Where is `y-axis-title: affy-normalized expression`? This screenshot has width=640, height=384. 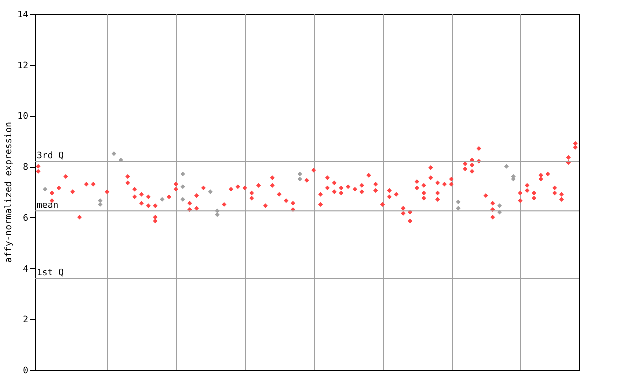 y-axis-title: affy-normalized expression is located at coordinates (9, 192).